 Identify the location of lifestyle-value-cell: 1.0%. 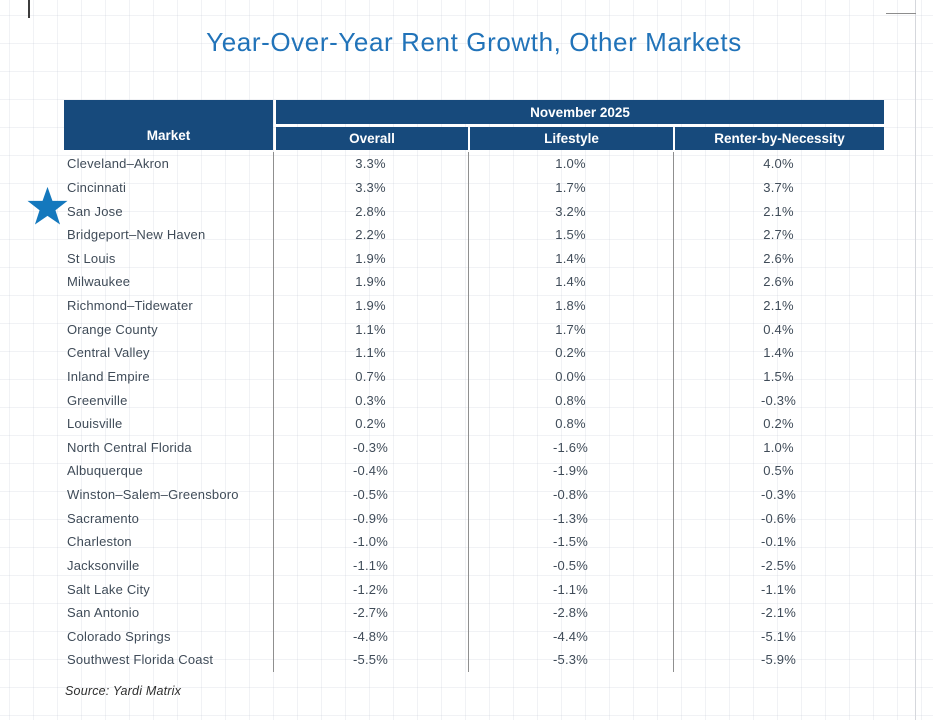
(570, 164).